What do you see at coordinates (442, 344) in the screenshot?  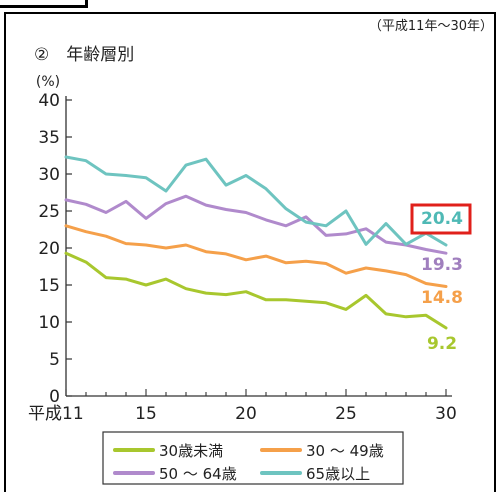 I see `end-value-label: 9.2` at bounding box center [442, 344].